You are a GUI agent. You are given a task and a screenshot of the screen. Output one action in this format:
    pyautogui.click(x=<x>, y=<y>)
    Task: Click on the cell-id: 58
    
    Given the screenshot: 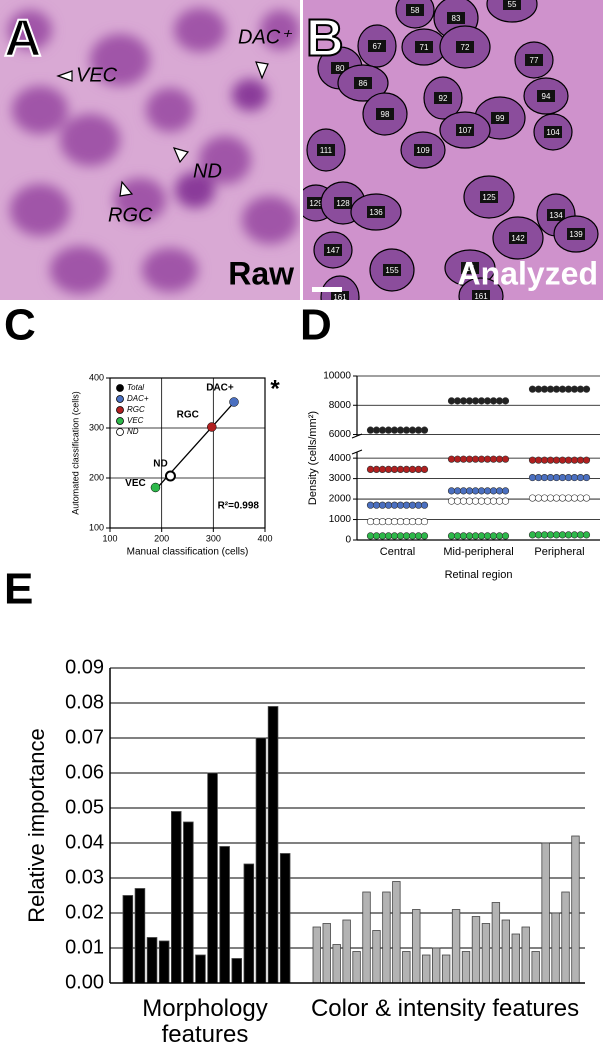 What is the action you would take?
    pyautogui.click(x=415, y=10)
    